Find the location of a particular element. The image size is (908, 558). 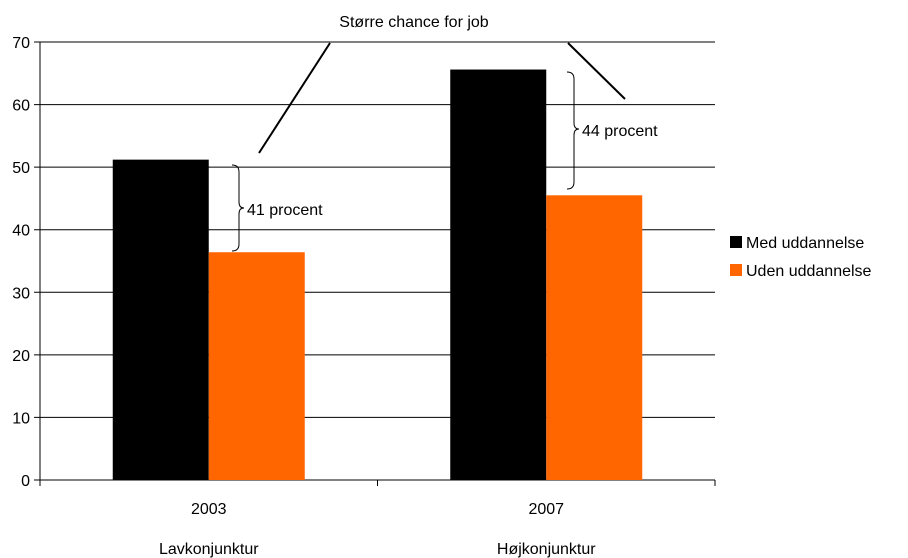

y-tick-label: 70 is located at coordinates (21, 43).